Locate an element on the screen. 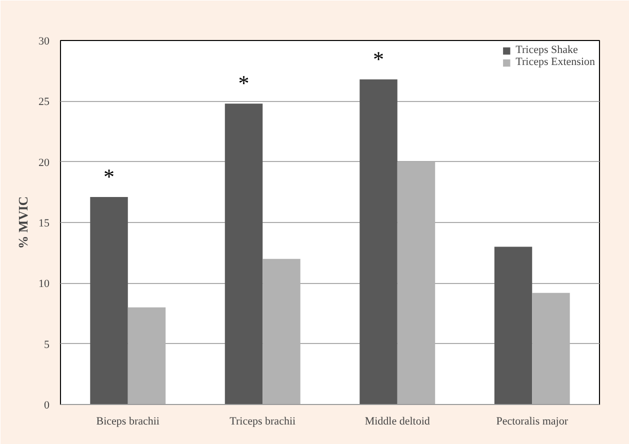  y-tick-label: 30 is located at coordinates (44, 42).